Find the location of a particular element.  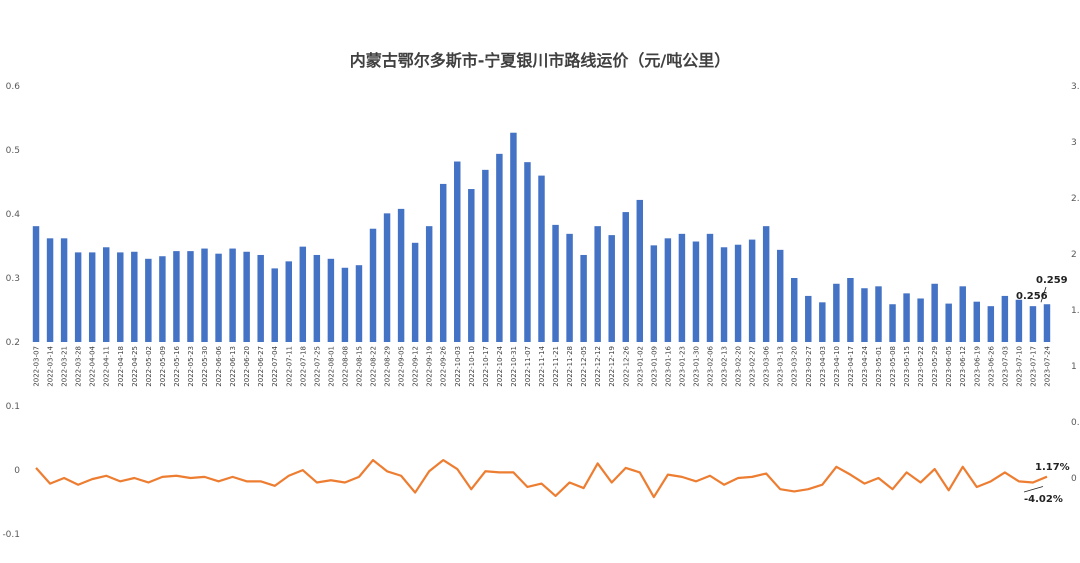

line-series is located at coordinates (541, 478).